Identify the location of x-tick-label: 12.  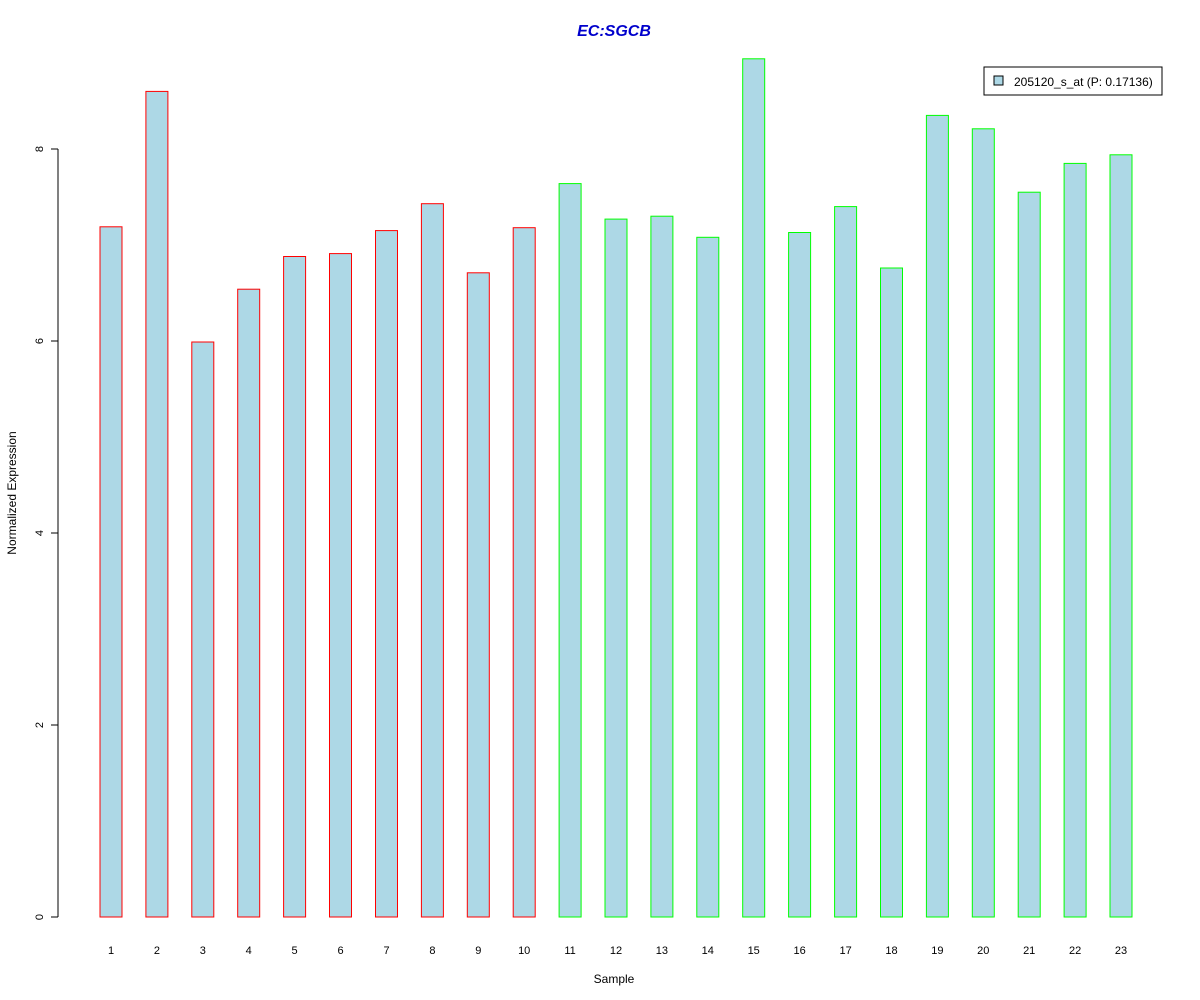
(616, 951).